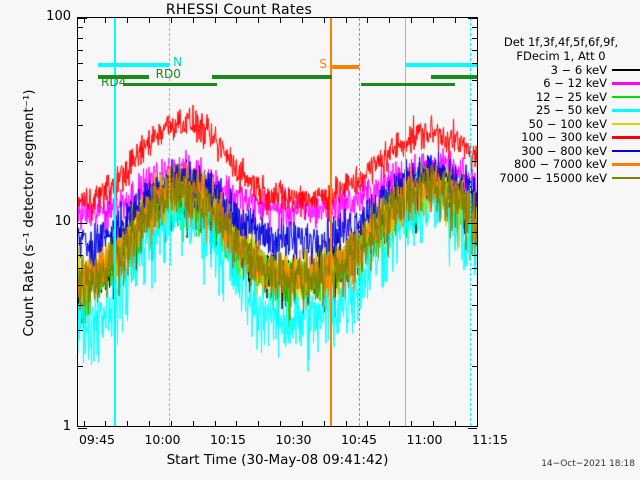 The image size is (640, 480). Describe the element at coordinates (29, 213) in the screenshot. I see `y-axis-label: Count Rate (s⁻¹ detector segment⁻¹)` at that location.